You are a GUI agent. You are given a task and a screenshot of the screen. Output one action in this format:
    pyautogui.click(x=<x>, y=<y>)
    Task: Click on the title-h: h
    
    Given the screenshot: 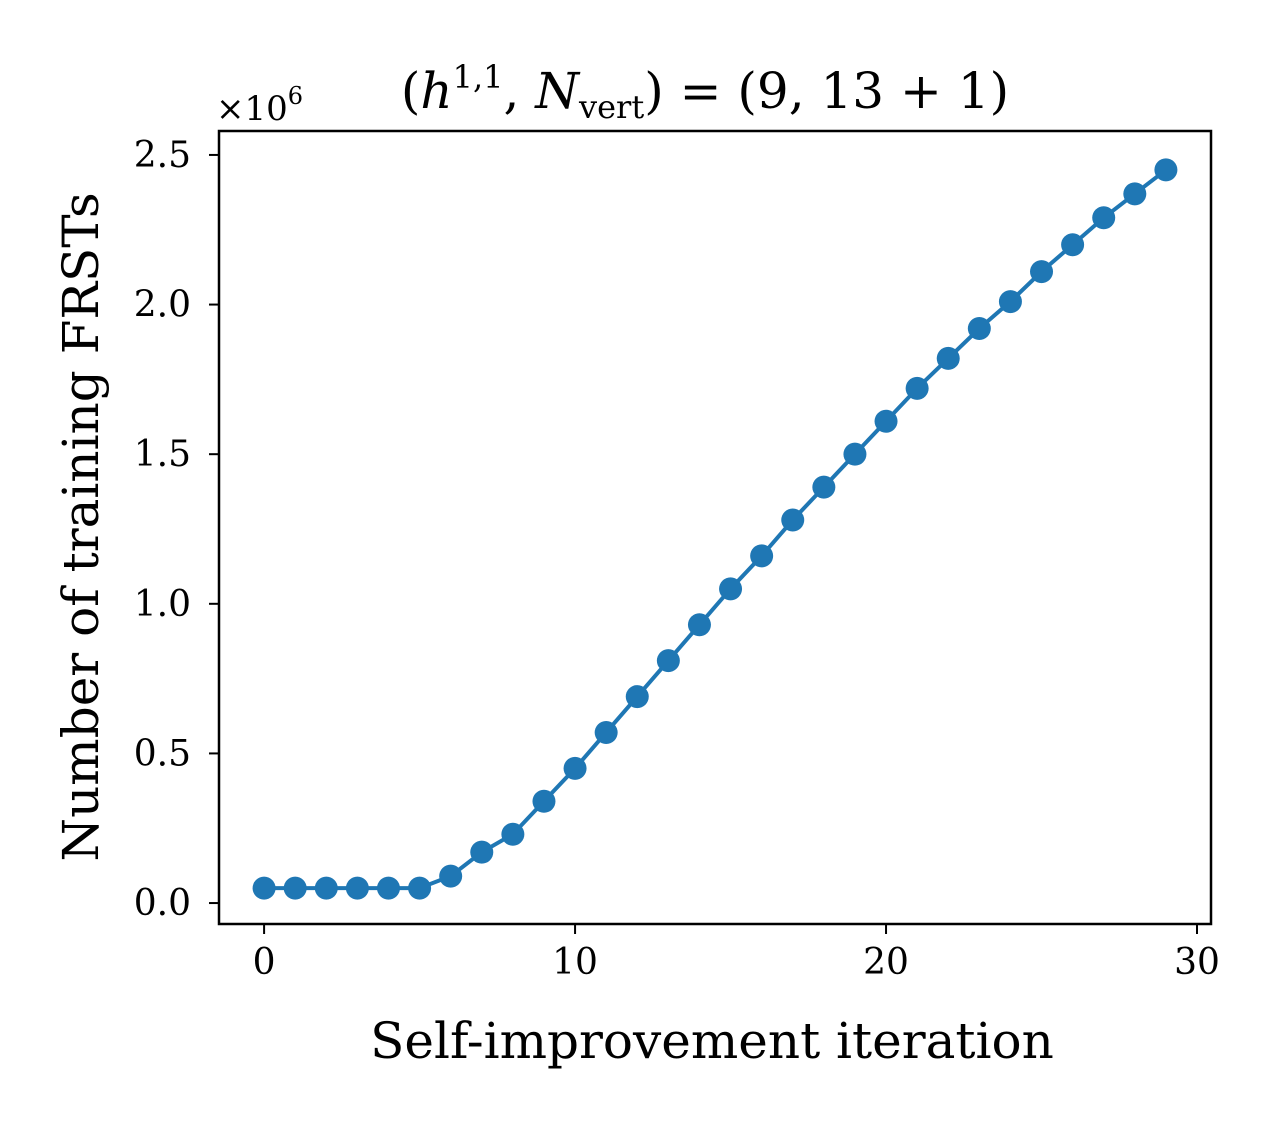 What is the action you would take?
    pyautogui.click(x=436, y=91)
    